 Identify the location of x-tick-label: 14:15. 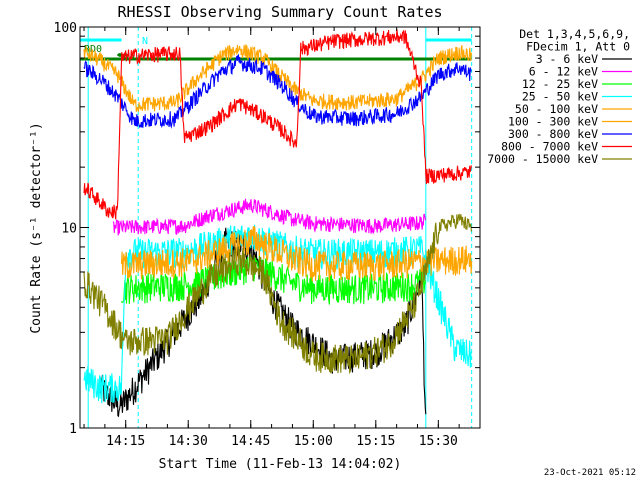
(125, 441).